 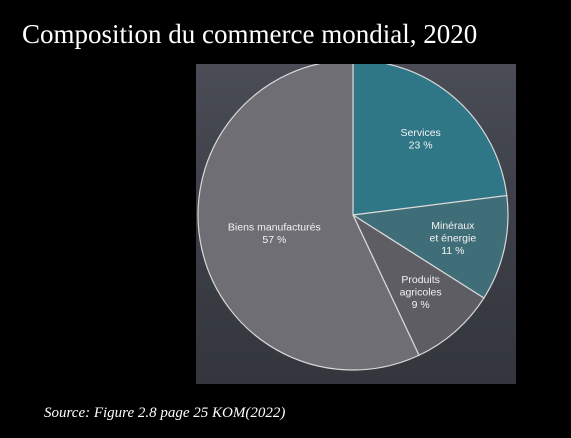 I want to click on slice-value-label: 11 %, so click(x=452, y=251).